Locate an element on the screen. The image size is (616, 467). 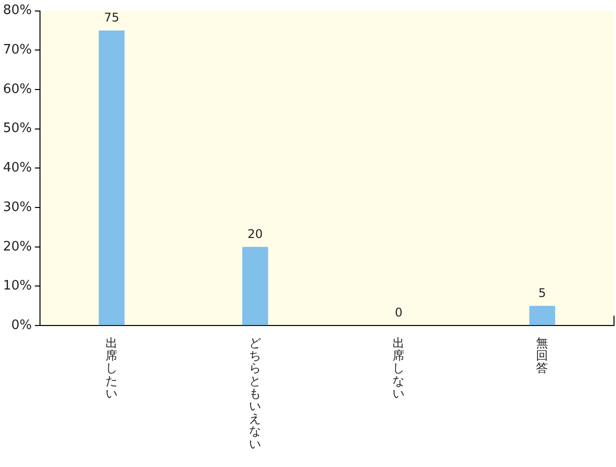
x-tick-label: 出席しない is located at coordinates (398, 368).